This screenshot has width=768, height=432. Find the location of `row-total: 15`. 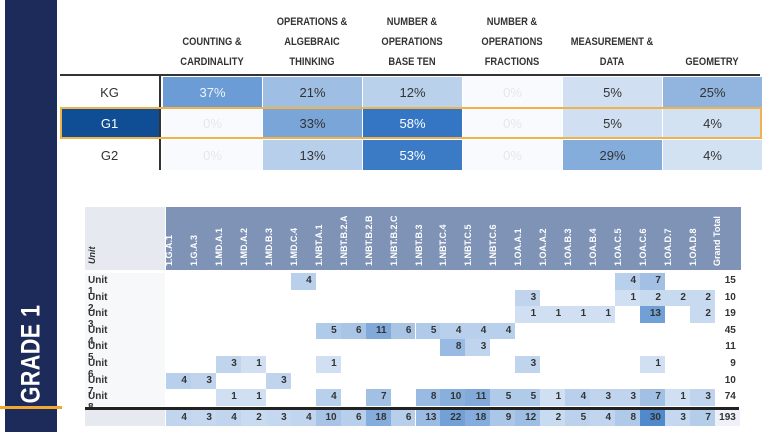

row-total: 15 is located at coordinates (730, 280).